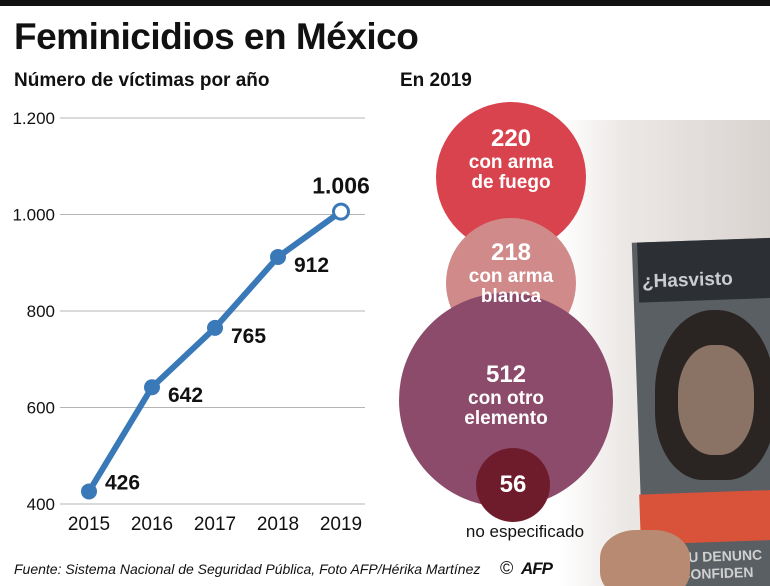 The width and height of the screenshot is (770, 586). I want to click on bubble-other-text: 512 con otro elemento, so click(506, 395).